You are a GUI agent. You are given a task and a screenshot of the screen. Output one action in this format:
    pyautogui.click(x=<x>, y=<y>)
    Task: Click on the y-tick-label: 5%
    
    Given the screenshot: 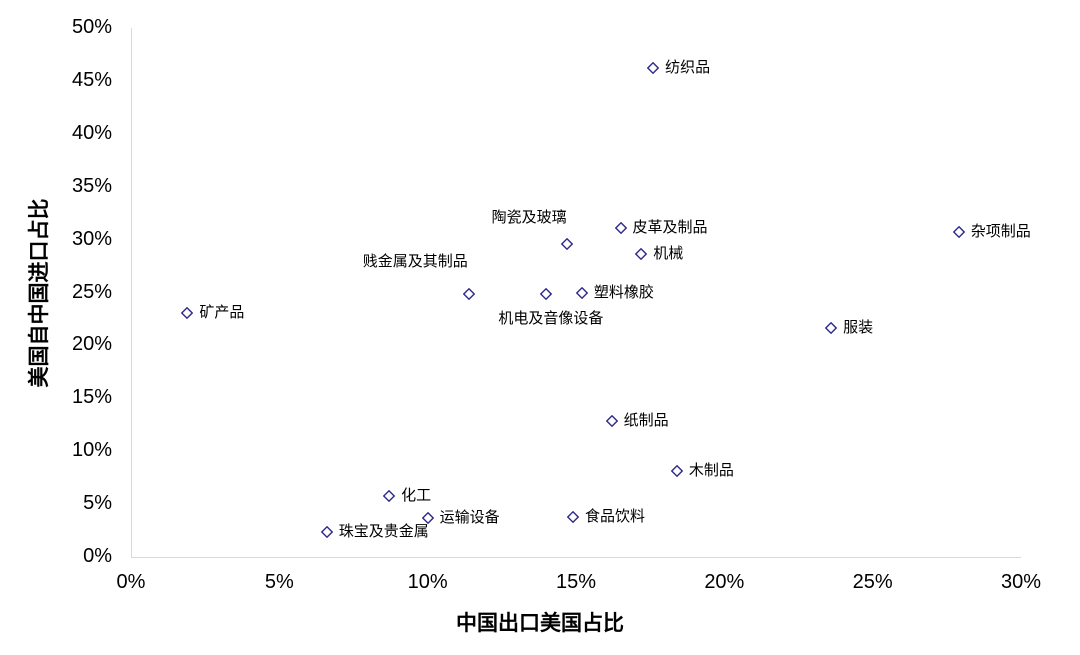 What is the action you would take?
    pyautogui.click(x=97, y=503)
    